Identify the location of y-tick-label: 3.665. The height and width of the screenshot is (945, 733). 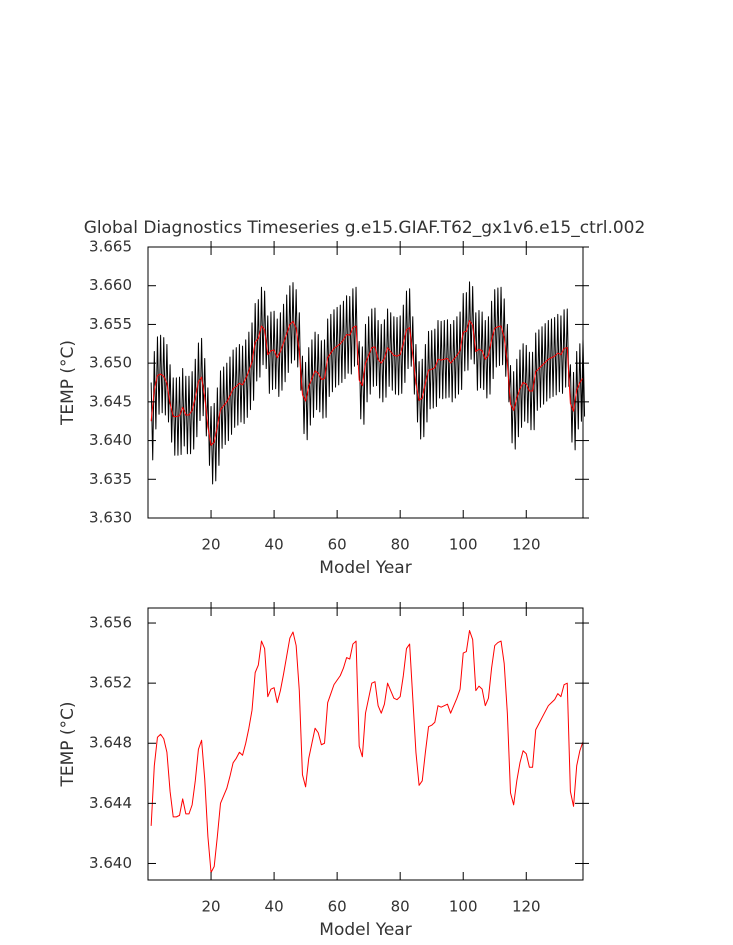
(110, 247).